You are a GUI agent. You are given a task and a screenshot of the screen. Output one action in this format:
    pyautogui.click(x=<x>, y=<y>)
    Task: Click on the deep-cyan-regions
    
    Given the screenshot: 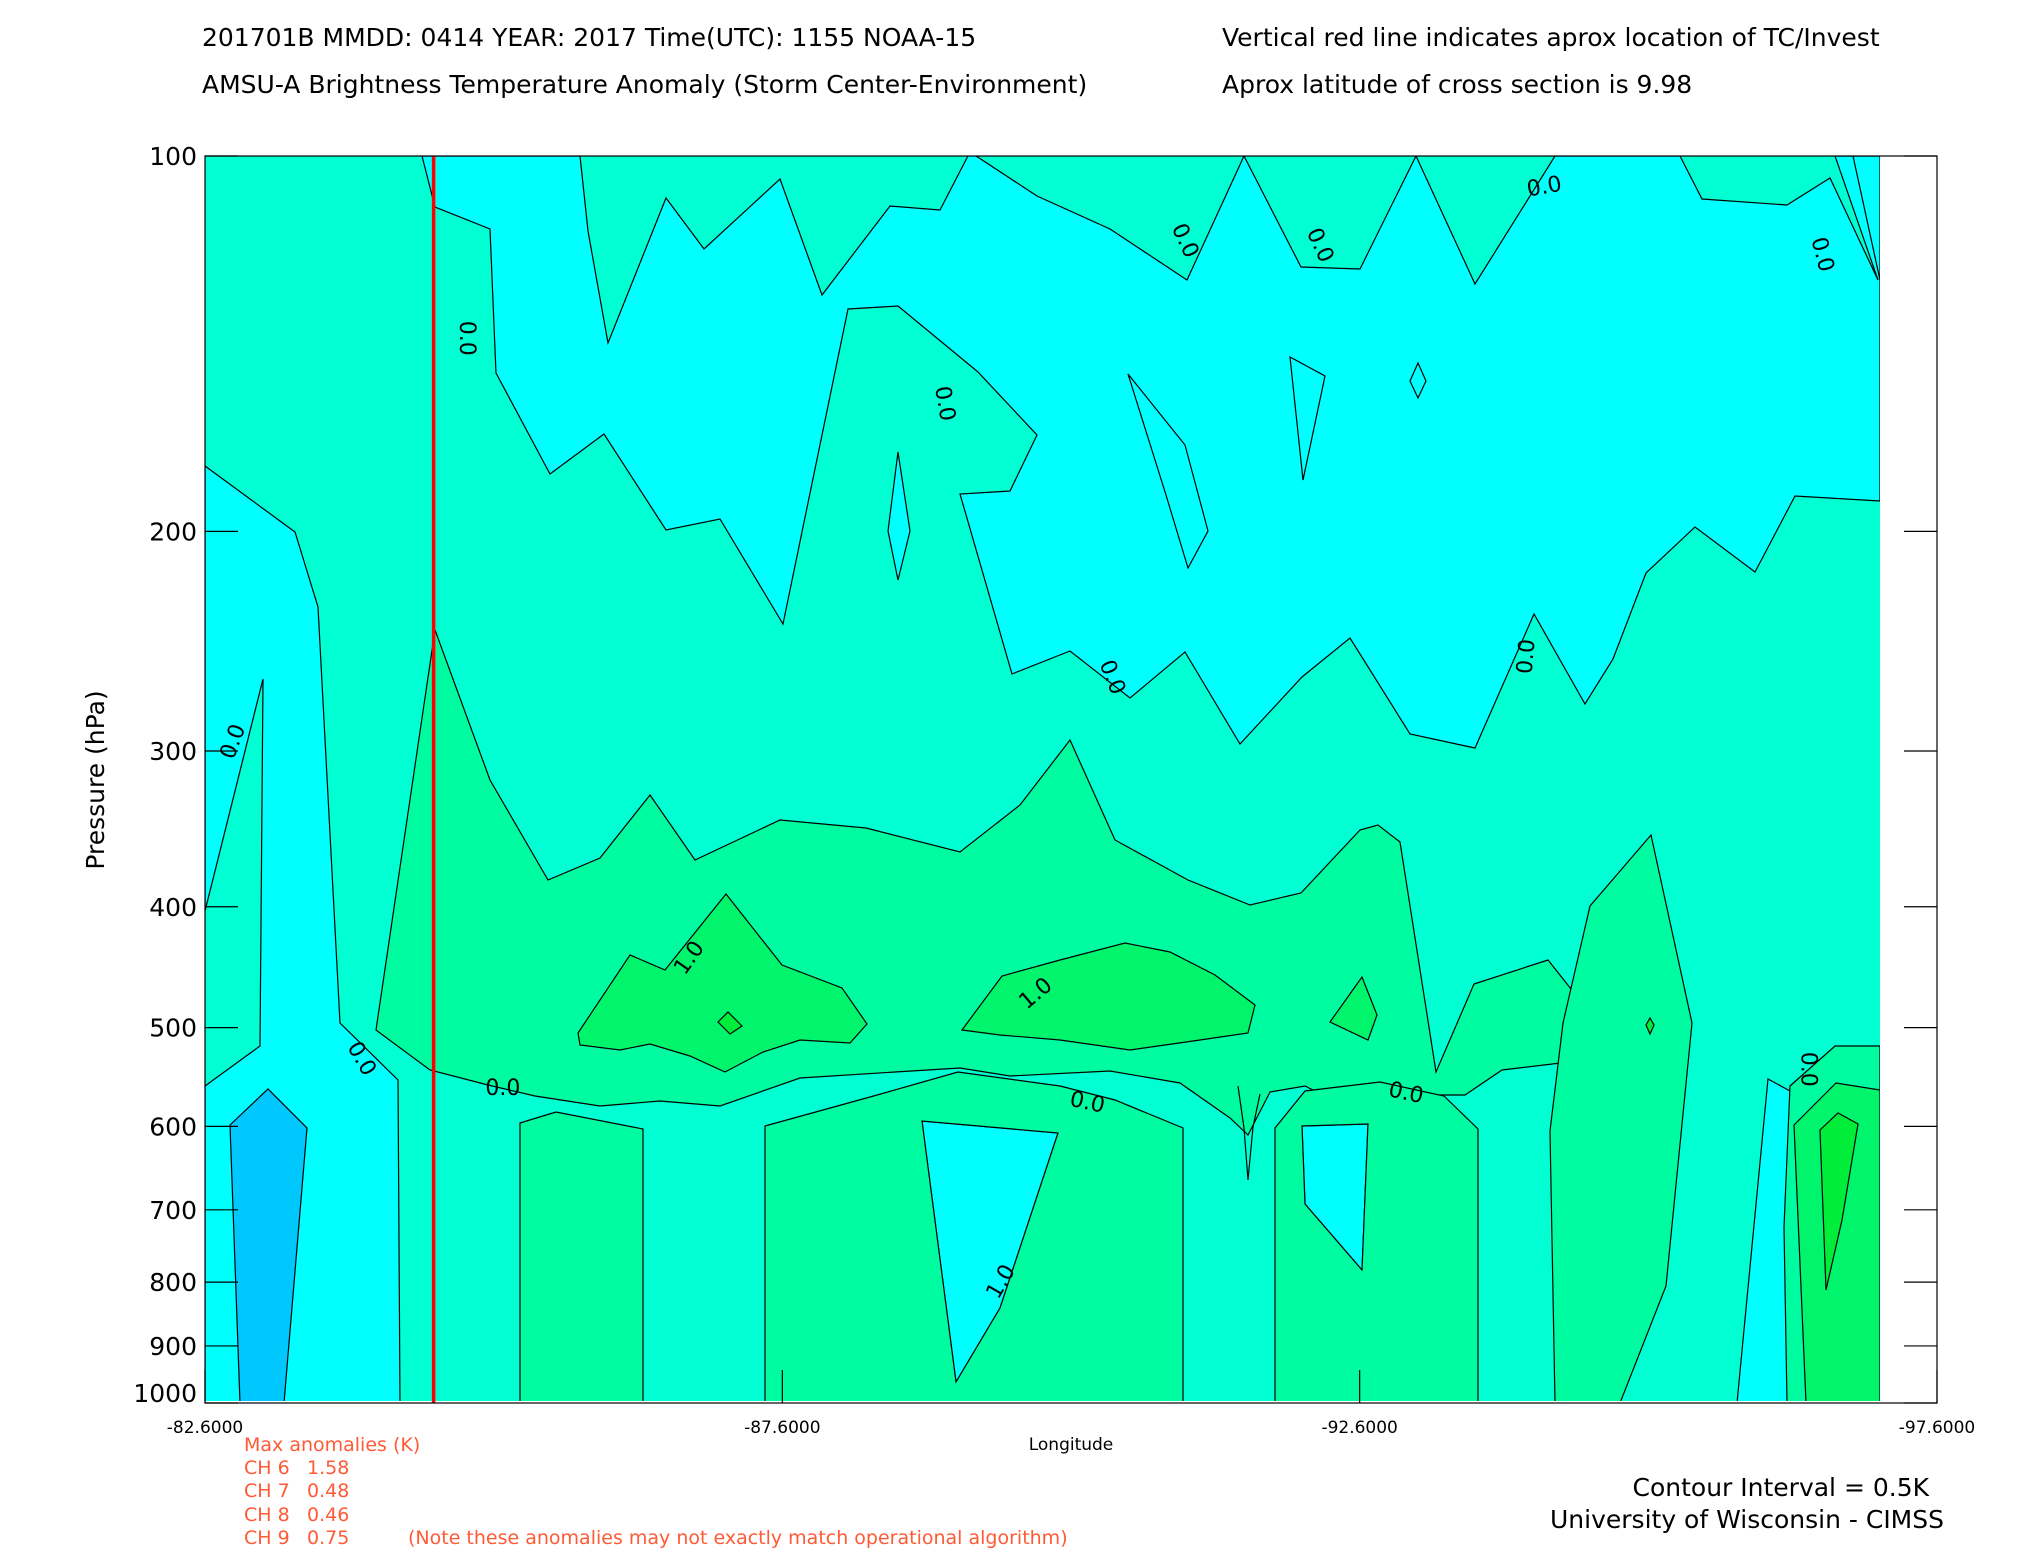 What is the action you would take?
    pyautogui.click(x=268, y=1244)
    